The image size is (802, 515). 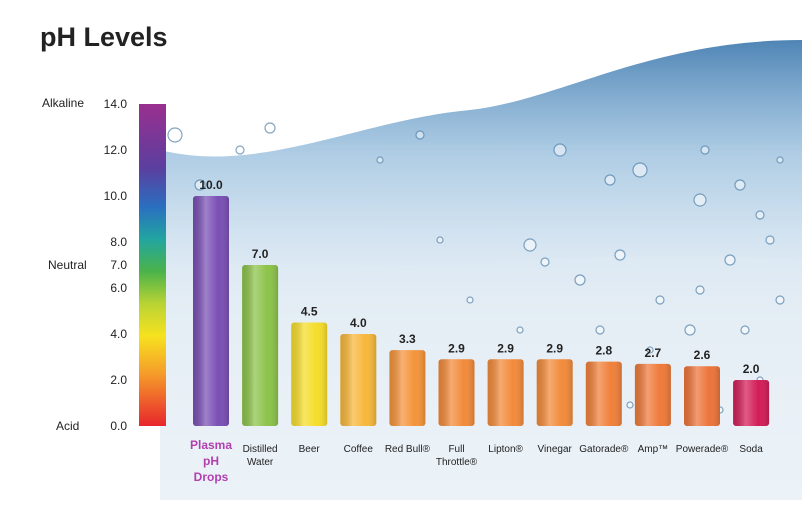 I want to click on x-tick-label: Gatorade®, so click(x=604, y=449).